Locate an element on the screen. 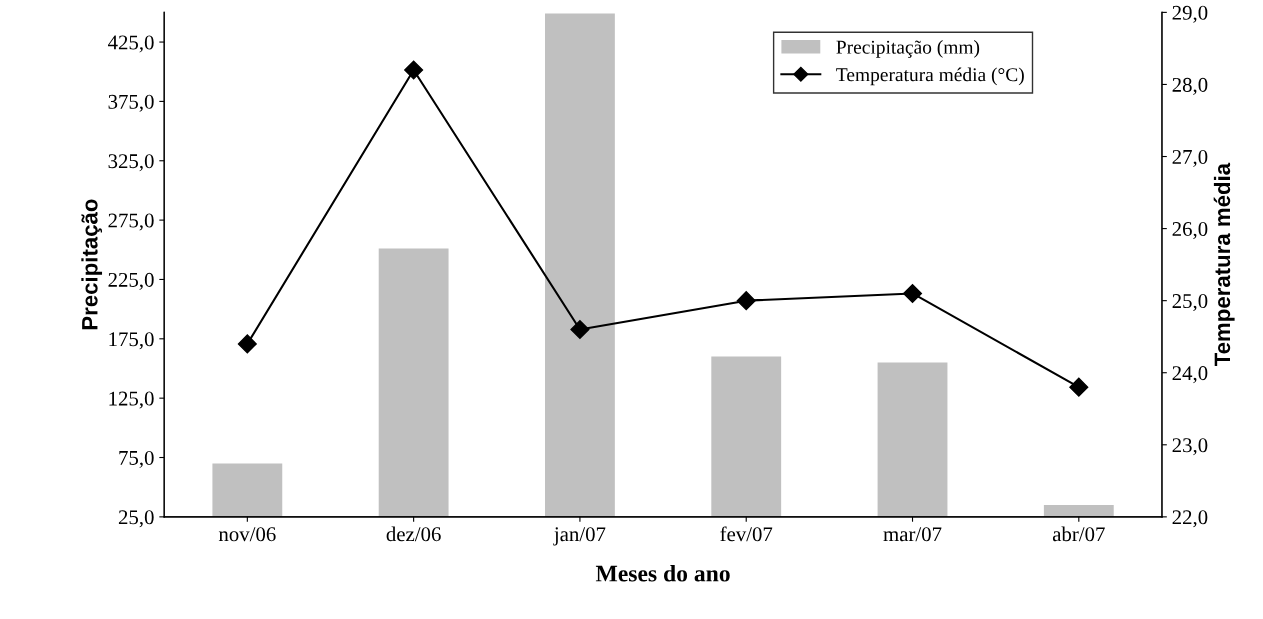 Image resolution: width=1263 pixels, height=619 pixels. x-tick-label: fev/07 is located at coordinates (746, 534).